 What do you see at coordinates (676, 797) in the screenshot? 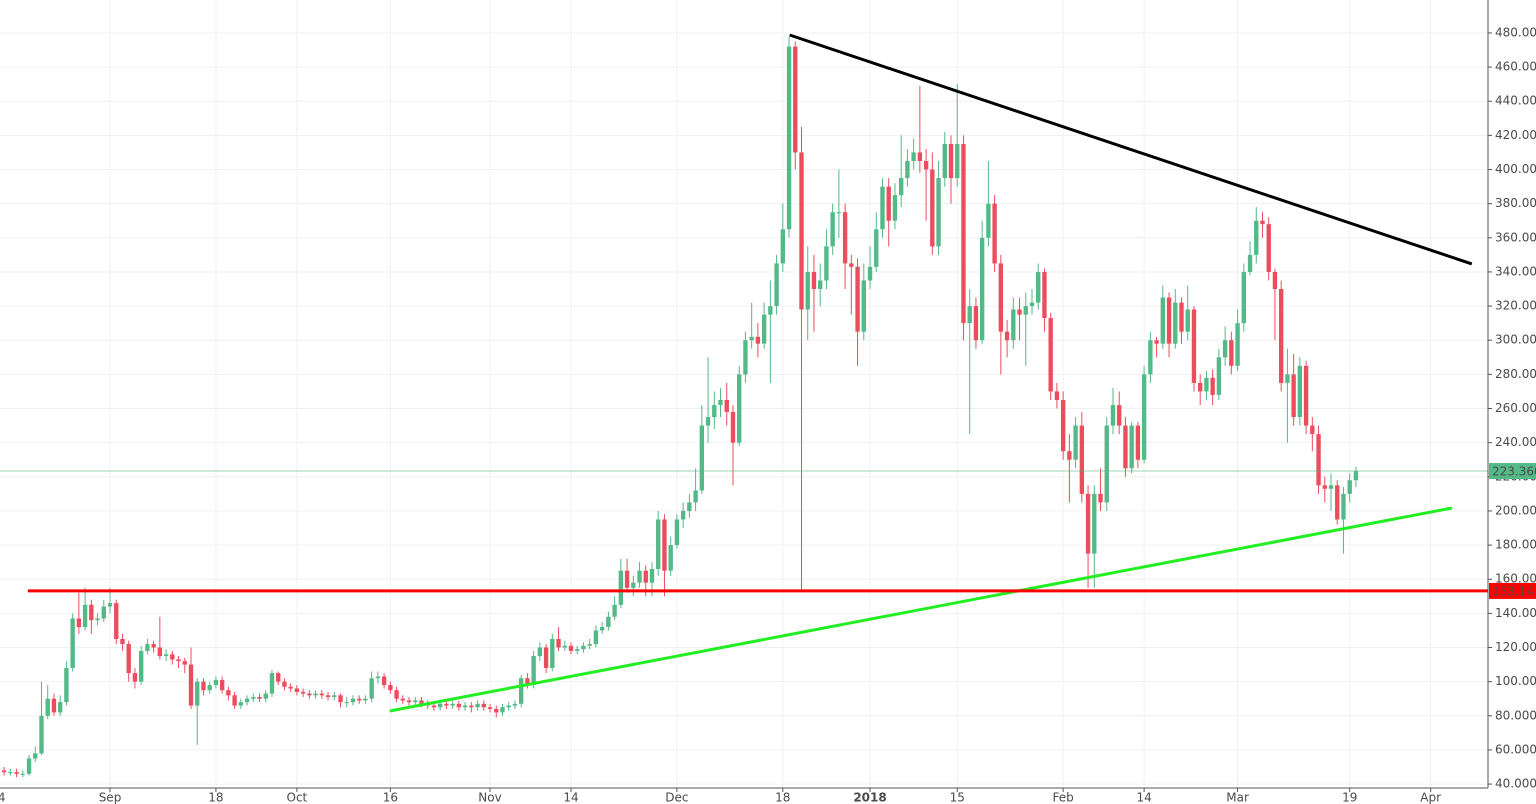
I see `x-tick-label: Dec` at bounding box center [676, 797].